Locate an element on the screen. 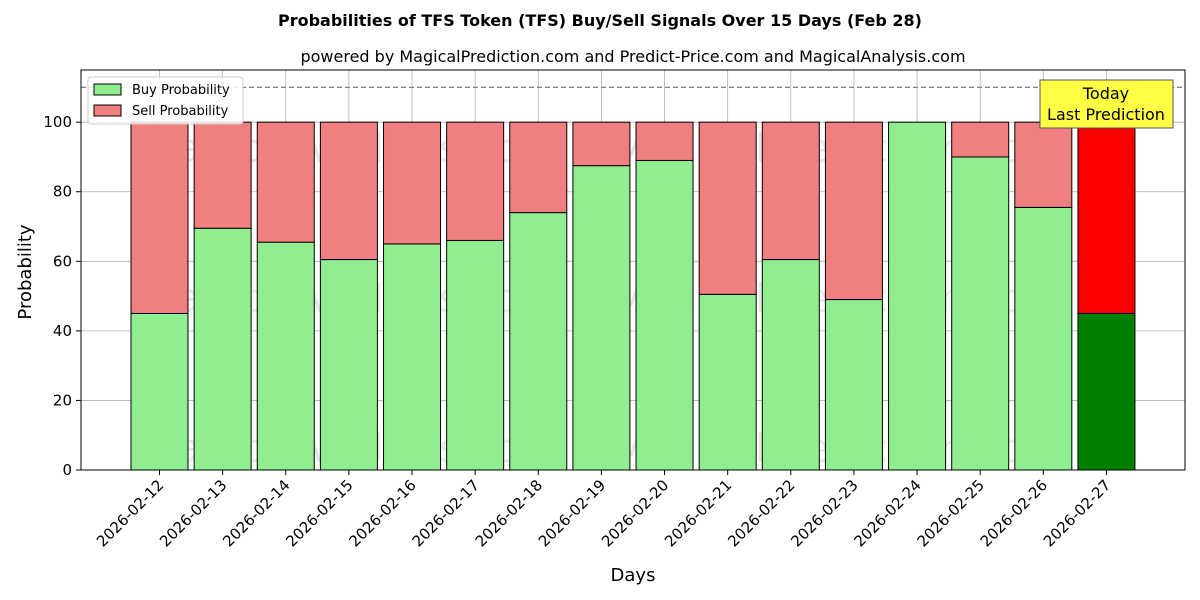  y-tick-label: 20 is located at coordinates (62, 400).